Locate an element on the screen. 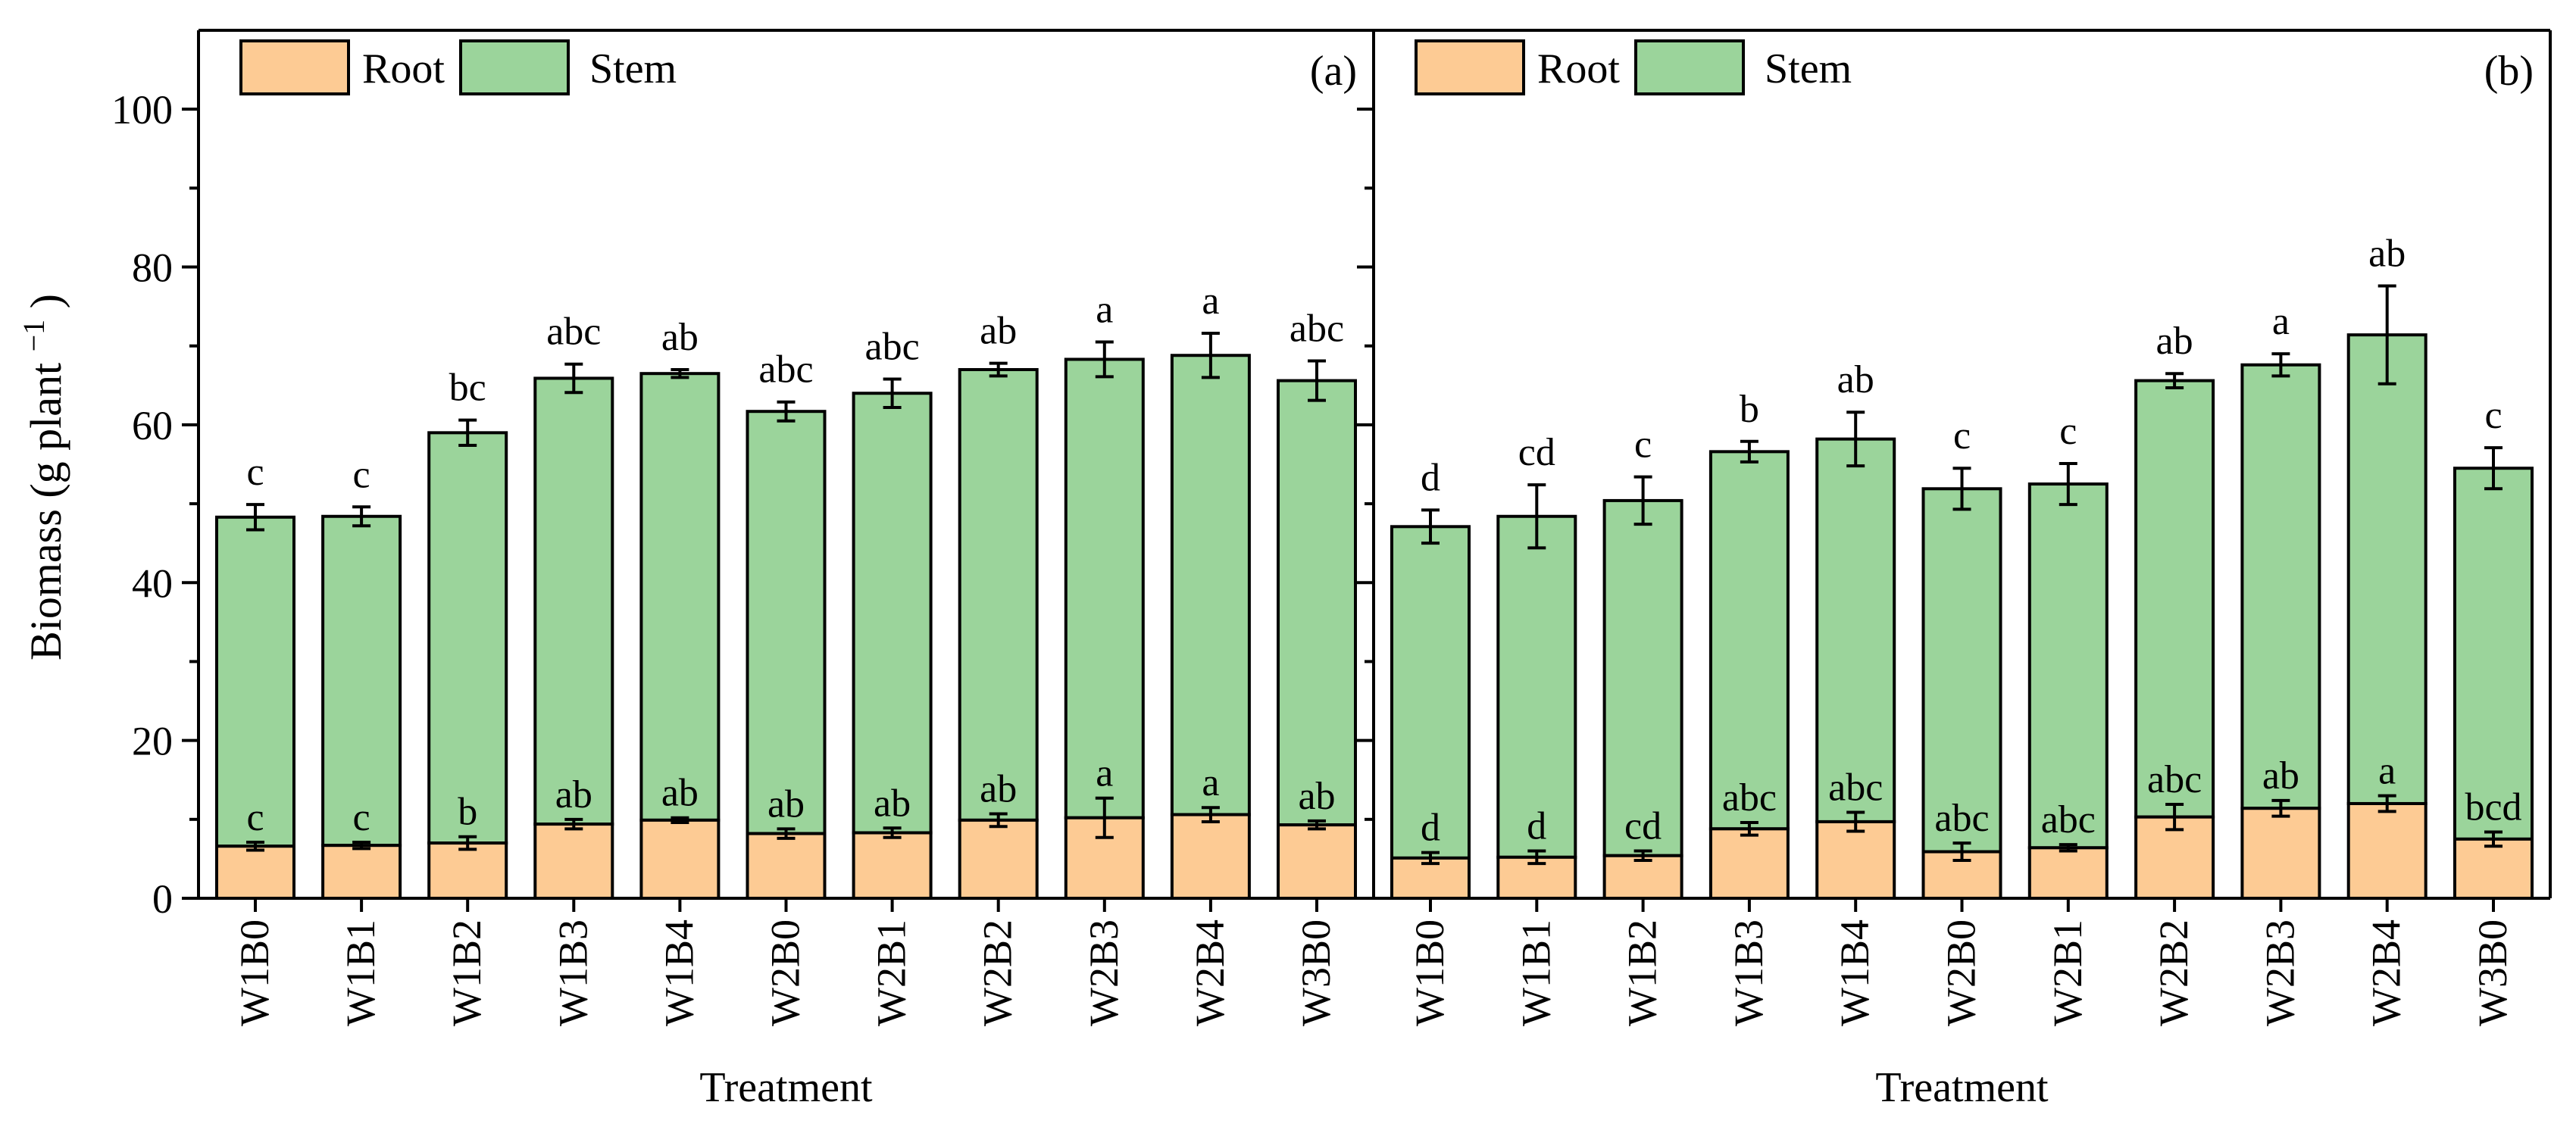 This screenshot has height=1127, width=2576. stem-significance-letter: cd is located at coordinates (1536, 453).